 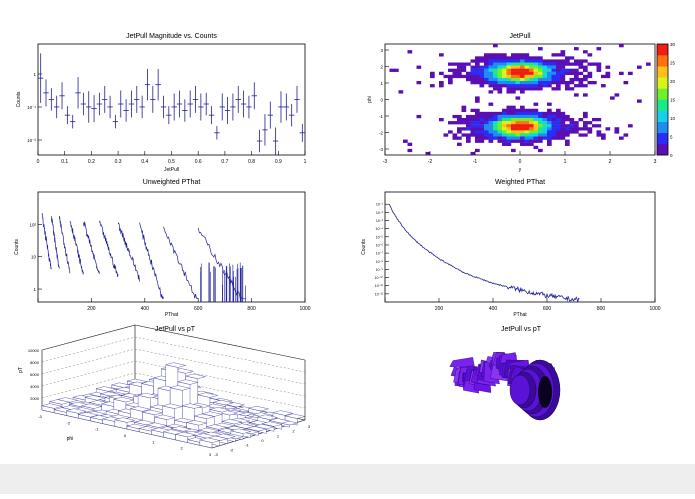 What do you see at coordinates (220, 342) in the screenshot?
I see `chart5-top-edge` at bounding box center [220, 342].